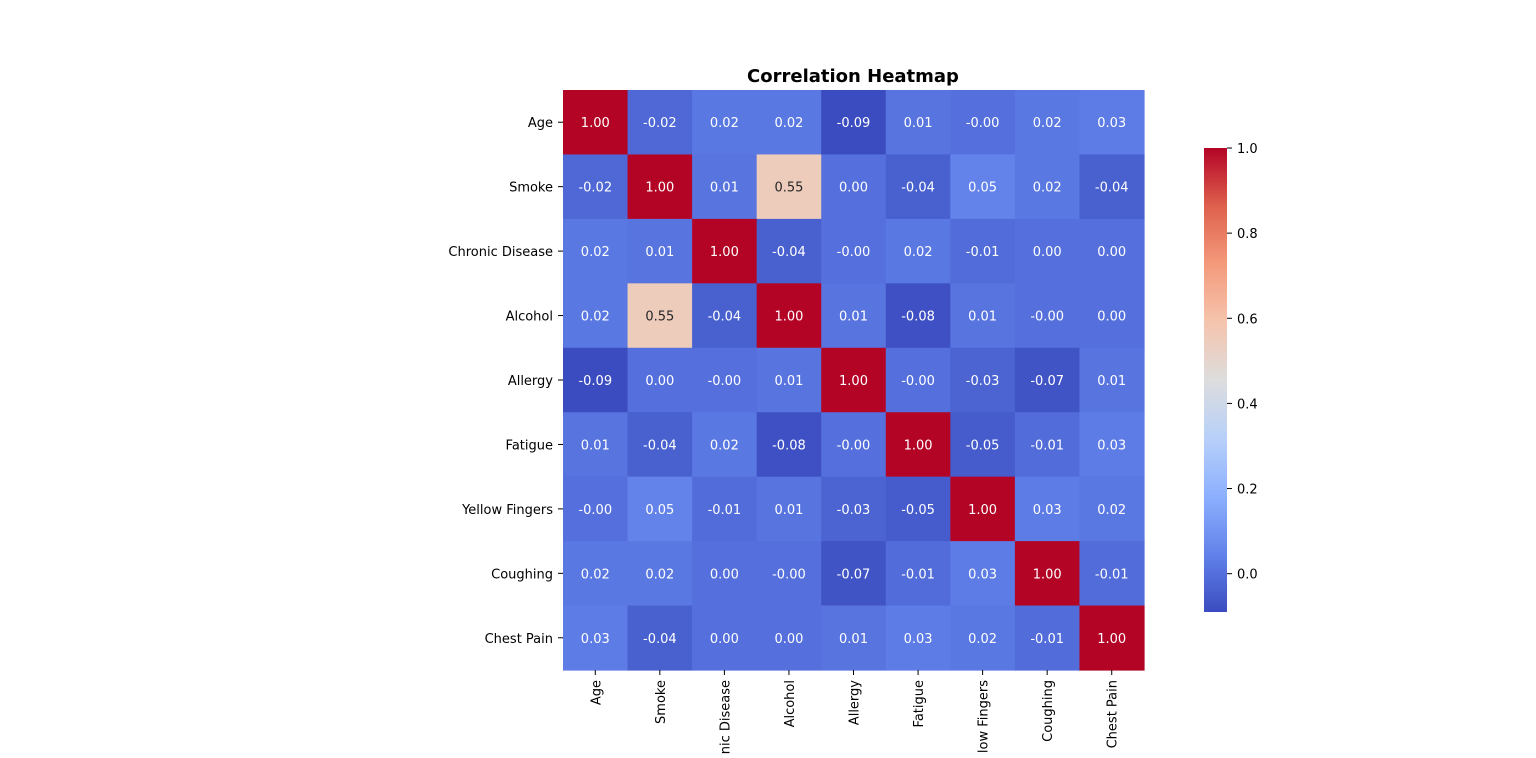  What do you see at coordinates (1215, 380) in the screenshot?
I see `colorbar-gradient` at bounding box center [1215, 380].